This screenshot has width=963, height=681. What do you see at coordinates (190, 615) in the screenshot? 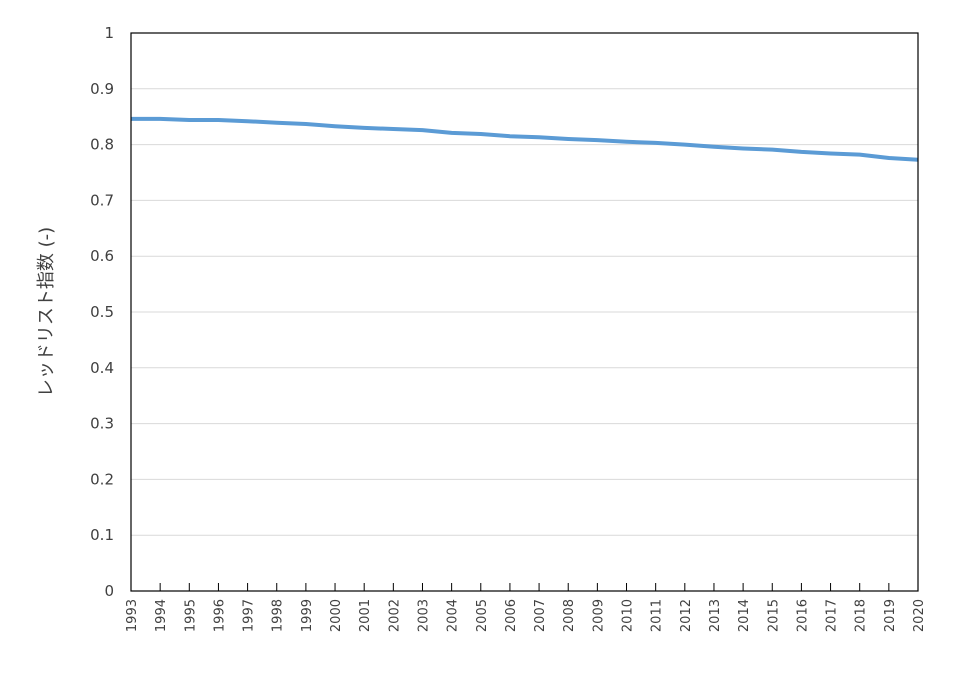
I see `x-tick-label: 1995` at bounding box center [190, 615].